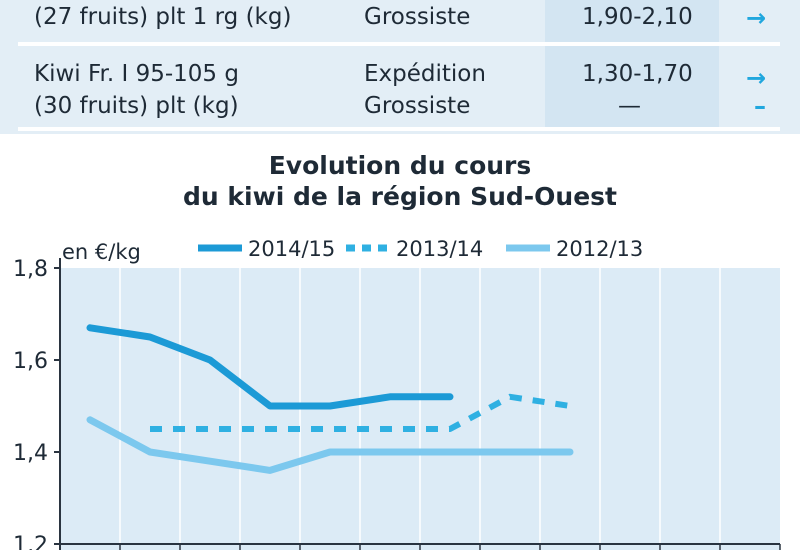 The image size is (800, 550). What do you see at coordinates (629, 106) in the screenshot?
I see `price-cell: —` at bounding box center [629, 106].